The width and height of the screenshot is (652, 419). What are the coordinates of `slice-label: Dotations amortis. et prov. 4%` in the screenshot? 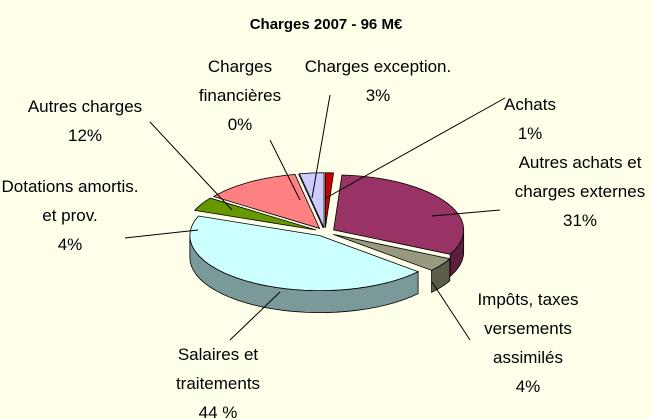 It's located at (72, 215).